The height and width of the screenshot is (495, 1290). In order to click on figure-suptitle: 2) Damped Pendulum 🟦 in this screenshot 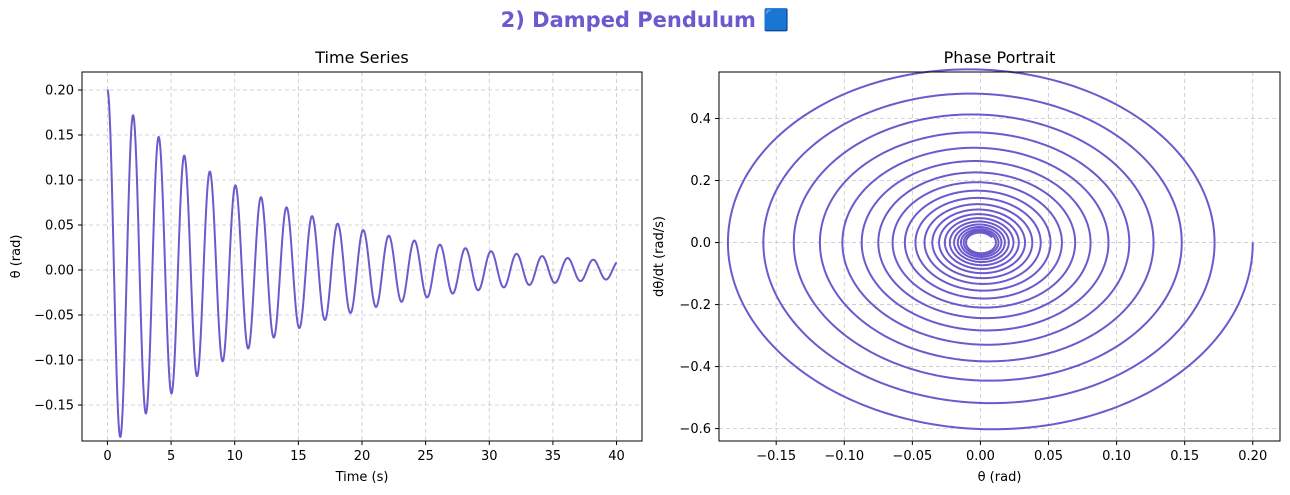, I will do `click(645, 19)`.